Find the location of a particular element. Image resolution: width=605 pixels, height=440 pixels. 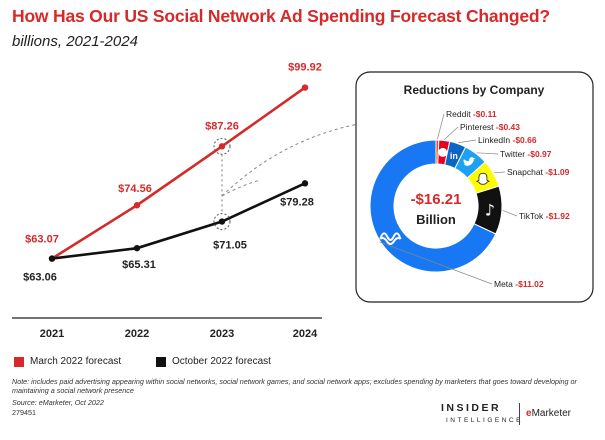

company-name: Snapchat is located at coordinates (526, 172).